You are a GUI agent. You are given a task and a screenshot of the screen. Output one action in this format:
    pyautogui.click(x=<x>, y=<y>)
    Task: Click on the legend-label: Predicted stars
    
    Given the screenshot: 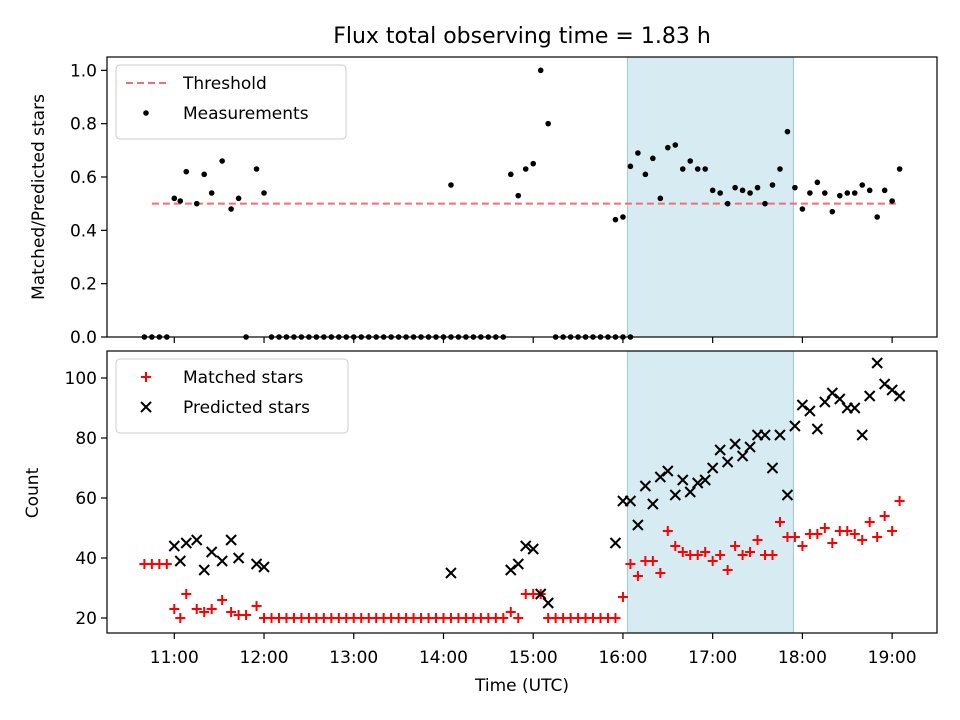 What is the action you would take?
    pyautogui.click(x=246, y=408)
    